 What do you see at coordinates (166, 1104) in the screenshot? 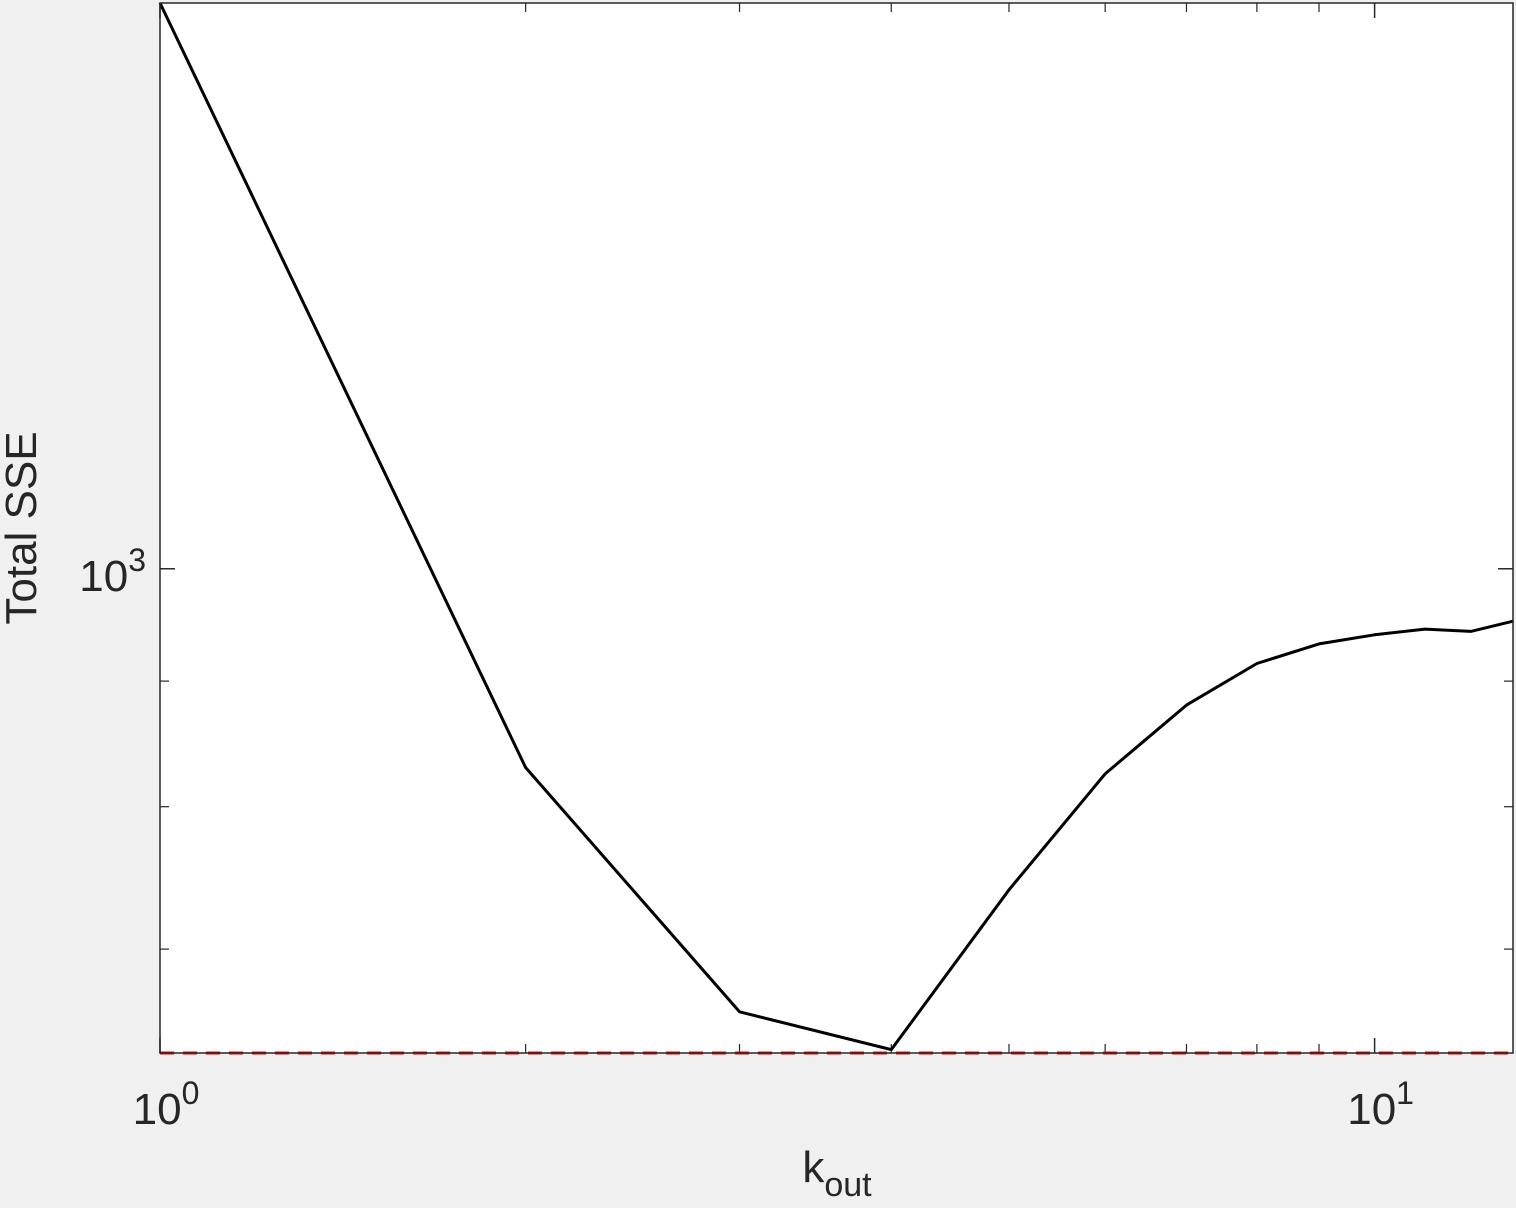
I see `x-tick-label: 10⁰` at bounding box center [166, 1104].